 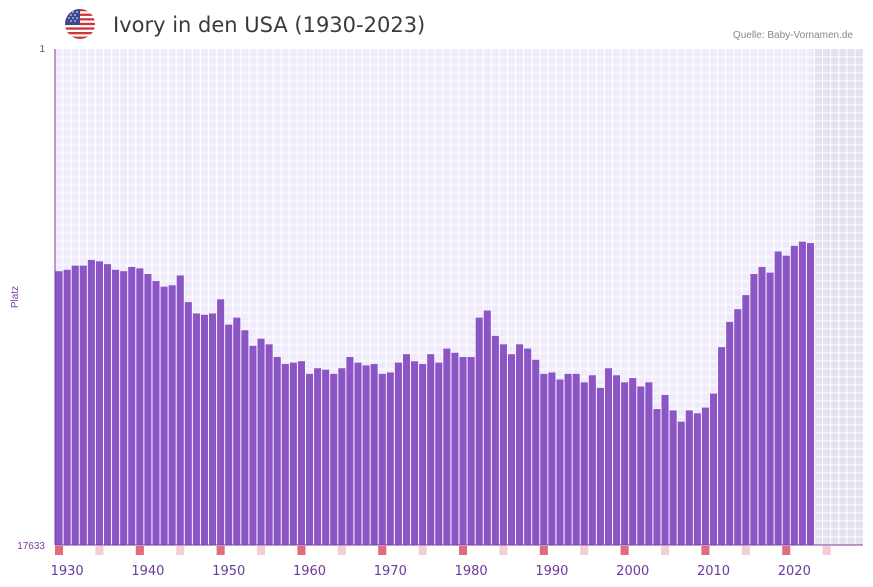 I want to click on marker-1949, so click(x=220, y=550).